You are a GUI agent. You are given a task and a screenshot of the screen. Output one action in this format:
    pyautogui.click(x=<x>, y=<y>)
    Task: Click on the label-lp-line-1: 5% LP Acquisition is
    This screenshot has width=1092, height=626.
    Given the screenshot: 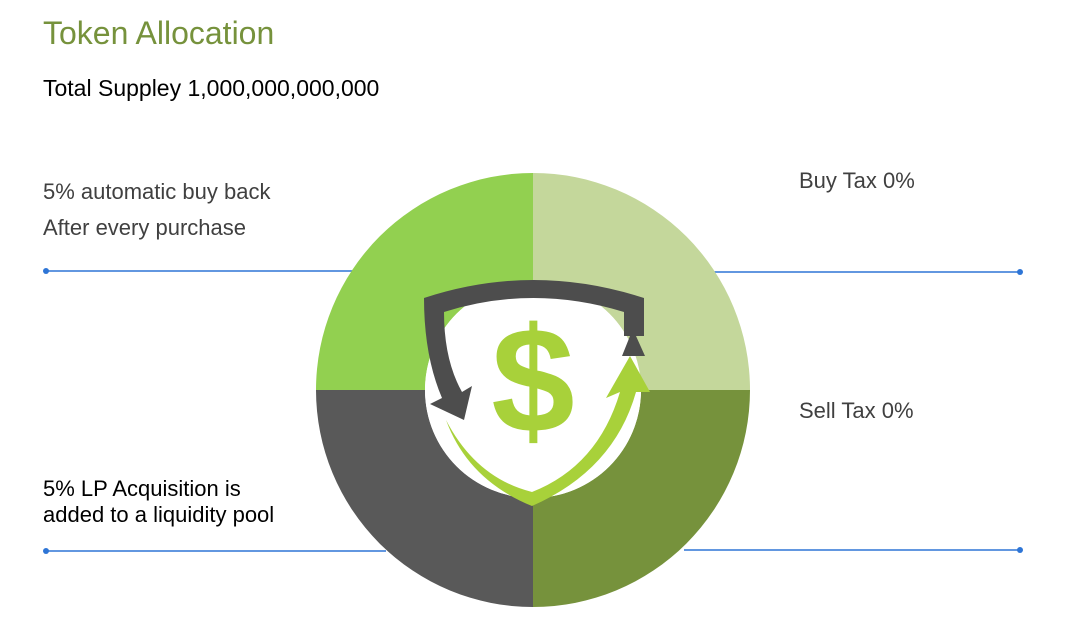 What is the action you would take?
    pyautogui.click(x=142, y=488)
    